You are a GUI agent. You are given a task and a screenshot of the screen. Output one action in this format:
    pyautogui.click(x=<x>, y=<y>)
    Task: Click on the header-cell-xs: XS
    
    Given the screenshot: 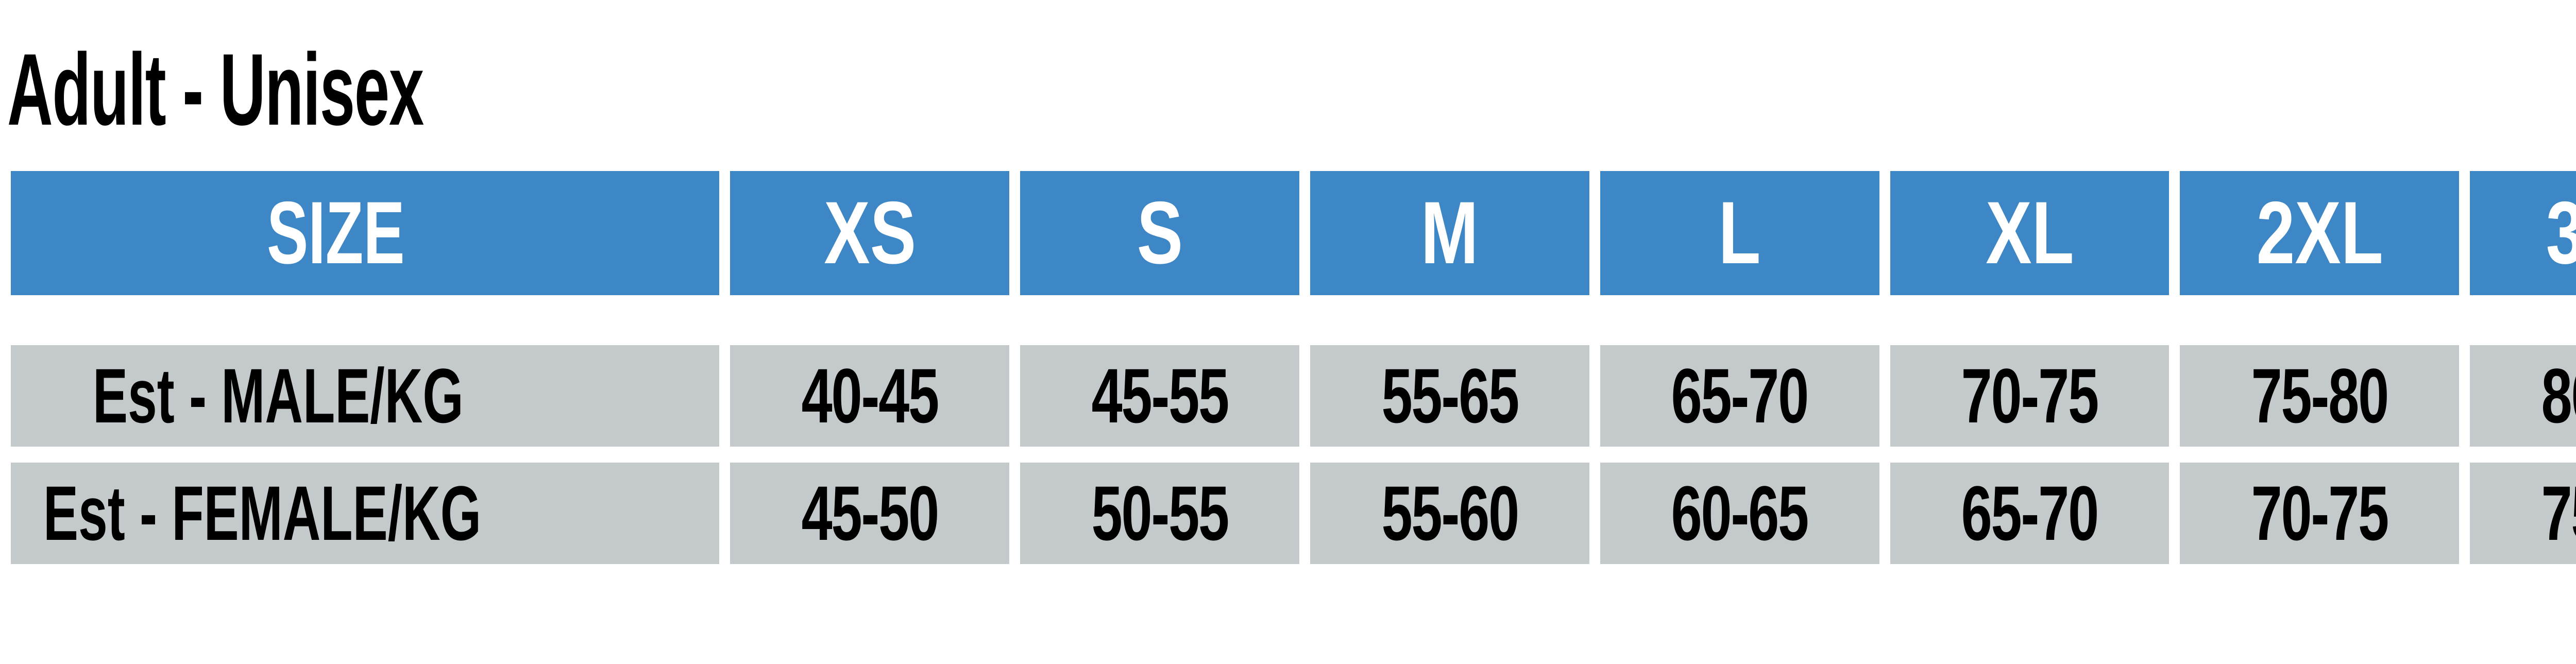 What is the action you would take?
    pyautogui.click(x=870, y=233)
    